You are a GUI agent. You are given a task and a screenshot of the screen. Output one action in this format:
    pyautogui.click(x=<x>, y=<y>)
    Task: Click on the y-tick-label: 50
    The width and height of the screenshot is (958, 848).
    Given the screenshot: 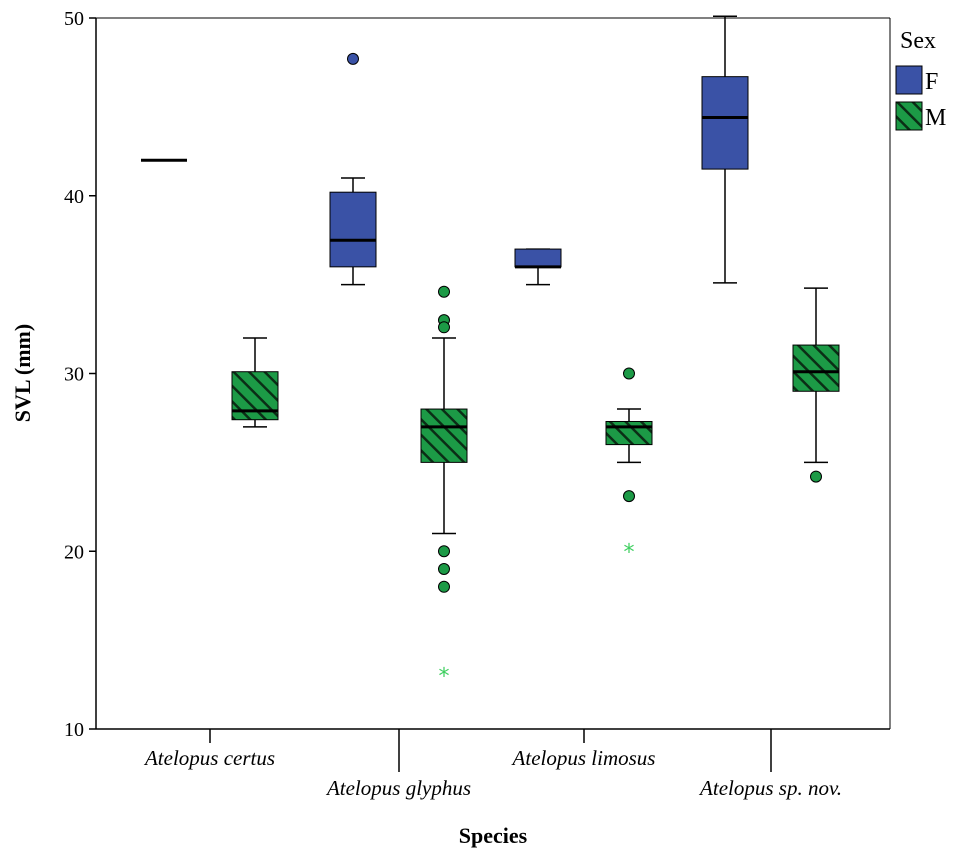 What is the action you would take?
    pyautogui.click(x=74, y=19)
    